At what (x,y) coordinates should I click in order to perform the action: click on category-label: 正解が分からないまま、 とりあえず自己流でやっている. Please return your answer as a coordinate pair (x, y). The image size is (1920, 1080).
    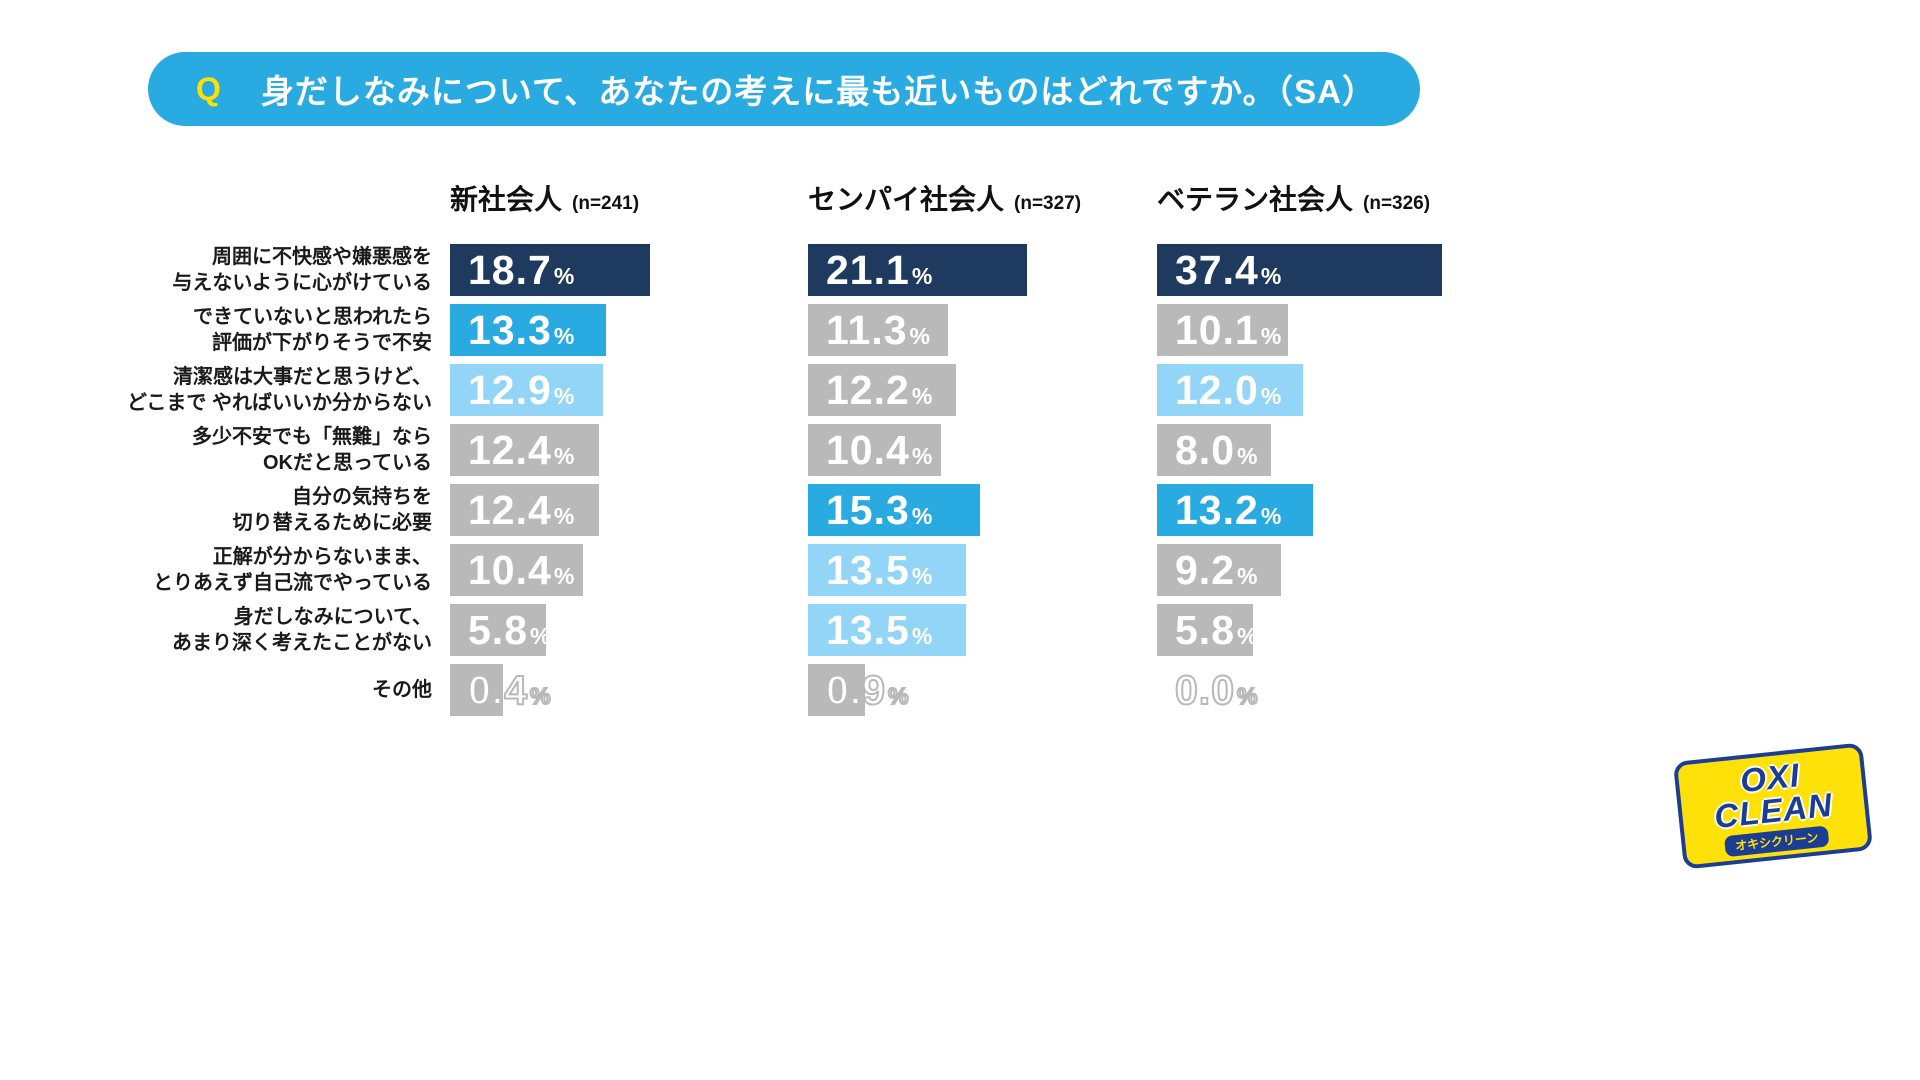
    Looking at the image, I should click on (292, 570).